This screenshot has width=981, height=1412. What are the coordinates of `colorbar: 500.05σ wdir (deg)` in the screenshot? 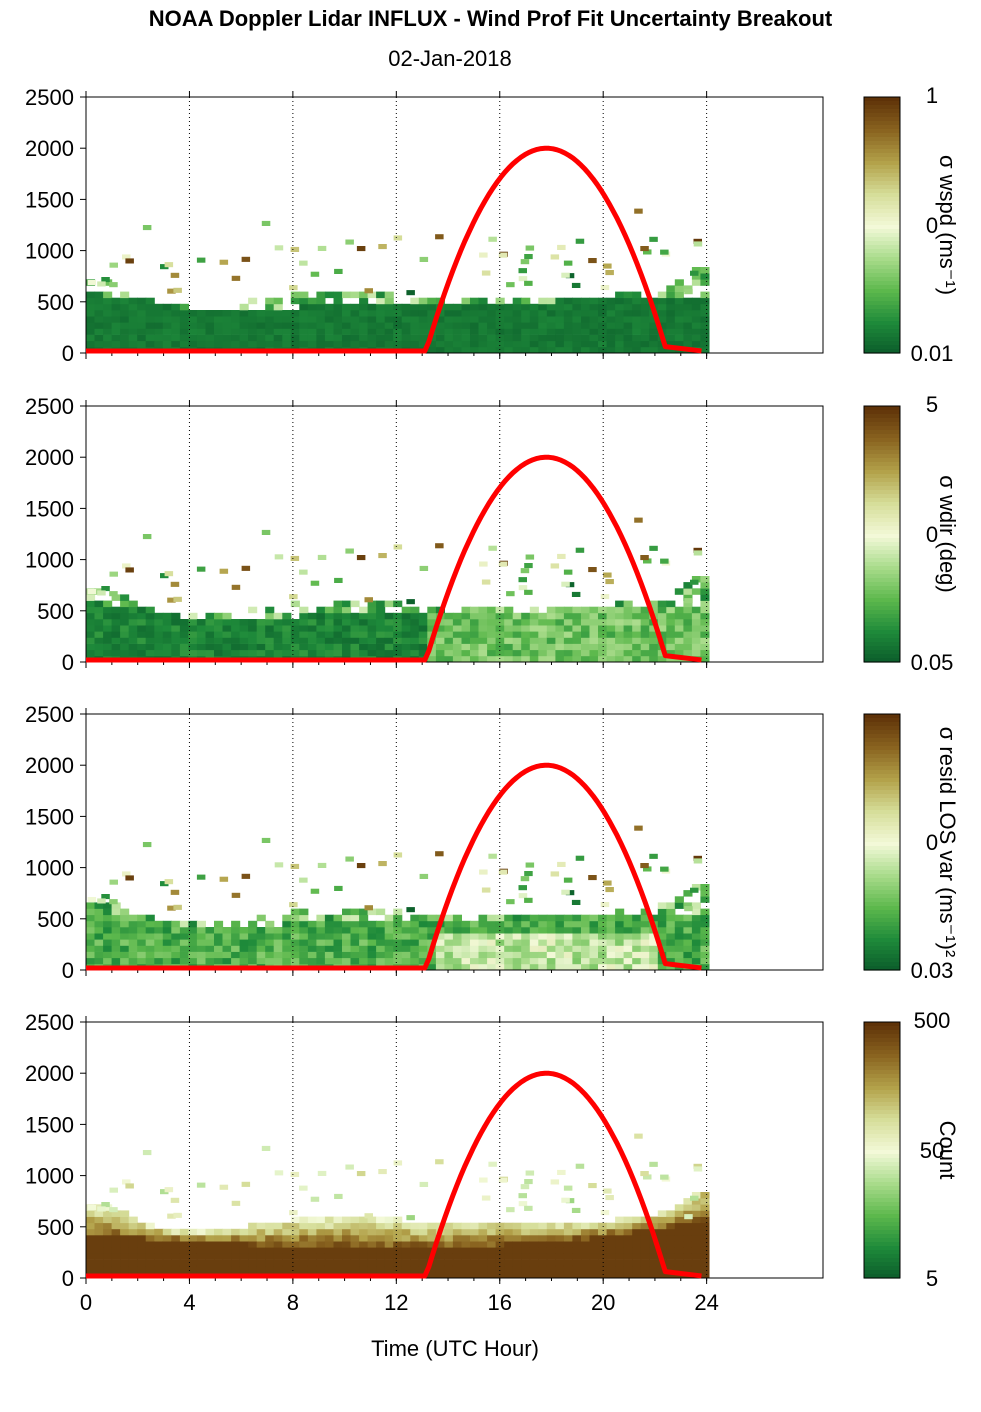 It's located at (911, 533).